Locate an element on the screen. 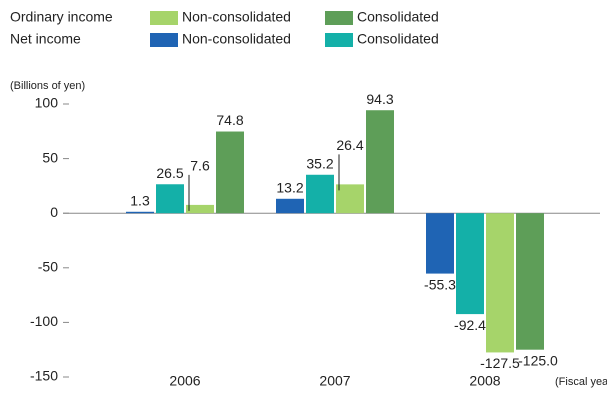 This screenshot has height=416, width=607. legend-group-label: Net income is located at coordinates (45, 39).